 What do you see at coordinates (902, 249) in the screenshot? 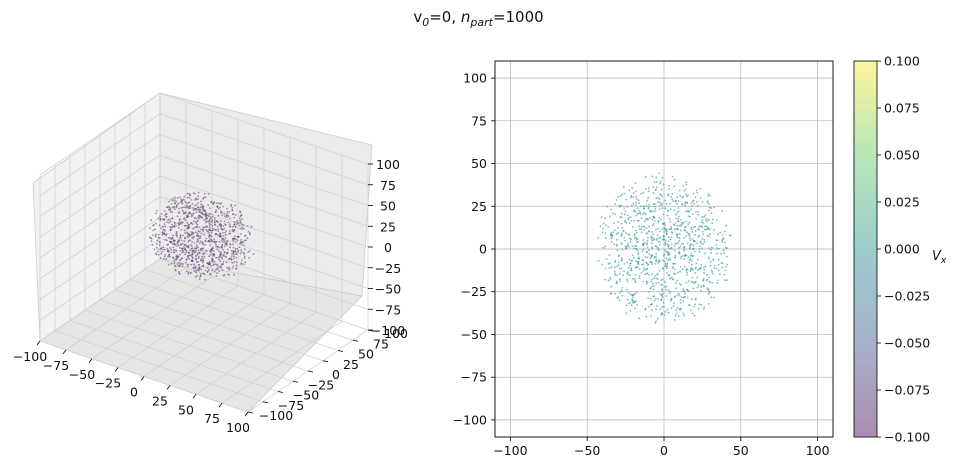
I see `colorbar-tick-label: 0.000` at bounding box center [902, 249].